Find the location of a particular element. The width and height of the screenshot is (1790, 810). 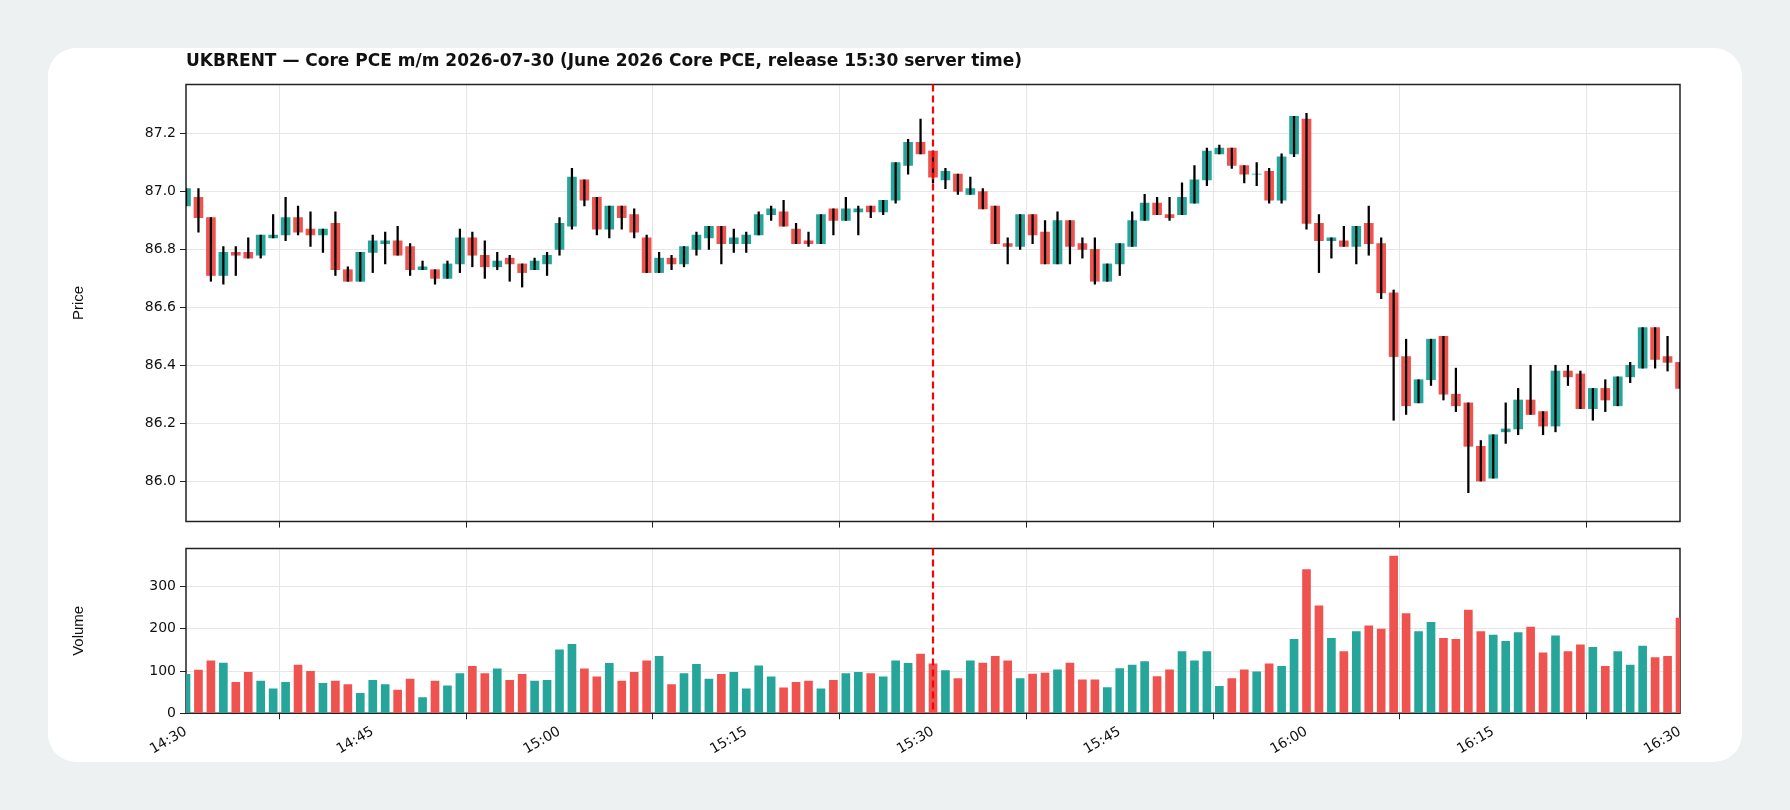

y-tick-label: 86.0 is located at coordinates (160, 479).